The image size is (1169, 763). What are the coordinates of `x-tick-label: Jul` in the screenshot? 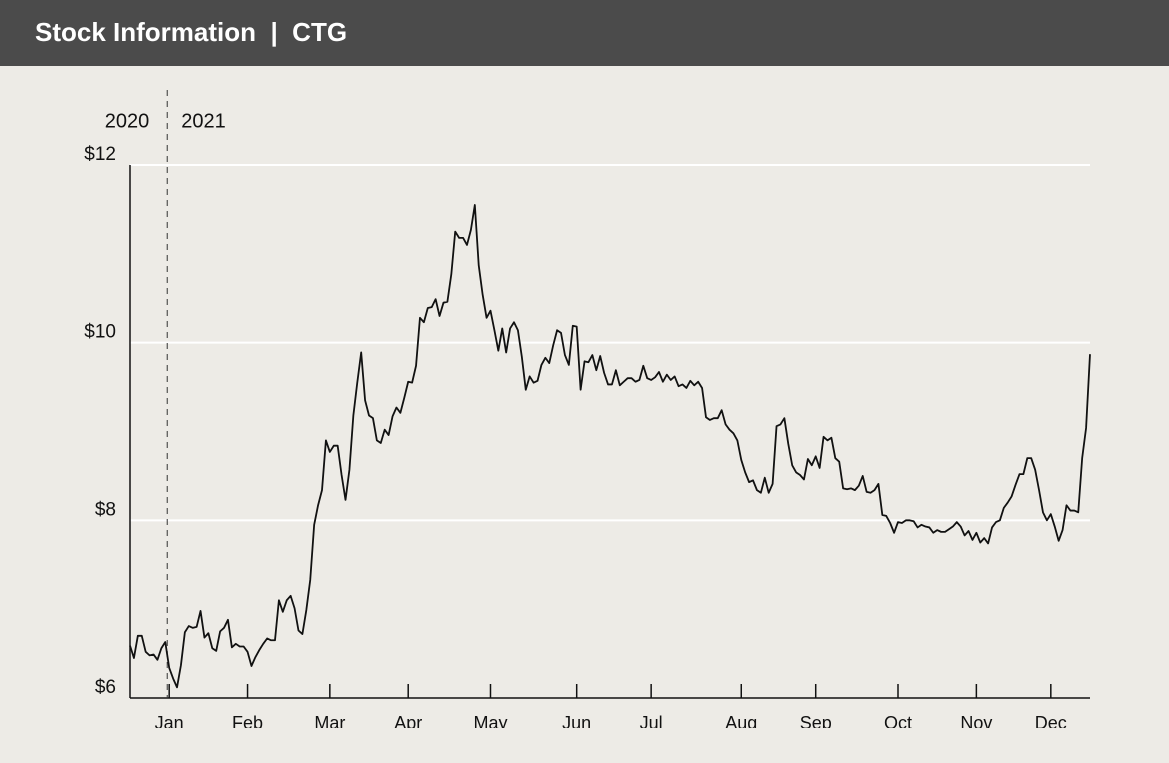 It's located at (651, 723).